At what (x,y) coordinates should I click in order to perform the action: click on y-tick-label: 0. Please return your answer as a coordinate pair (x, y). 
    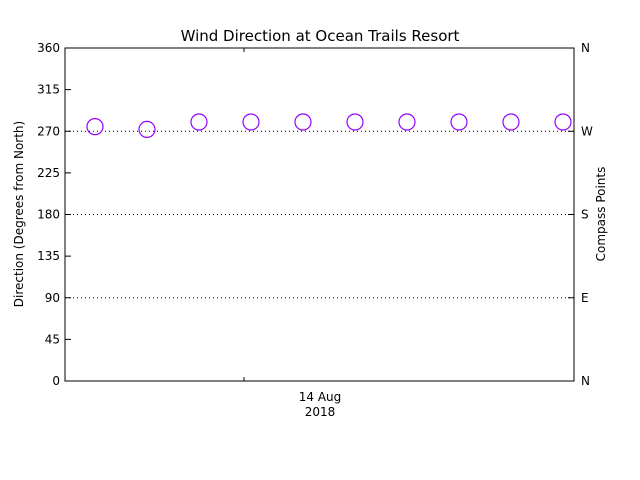
    Looking at the image, I should click on (56, 381).